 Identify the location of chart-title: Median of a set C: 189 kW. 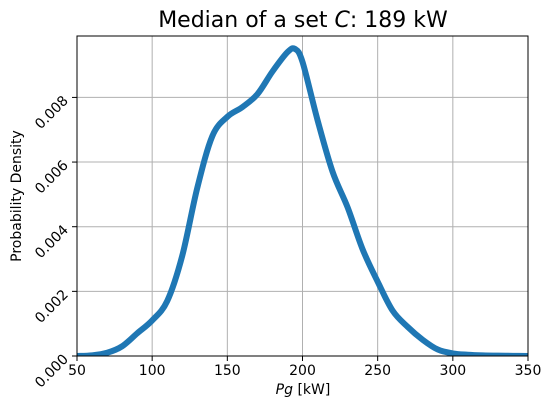
(303, 20).